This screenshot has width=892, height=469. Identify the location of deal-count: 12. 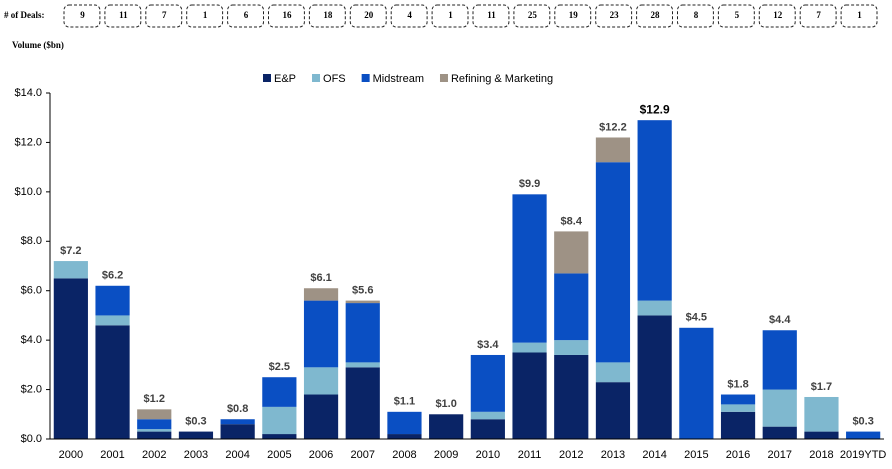
(778, 15).